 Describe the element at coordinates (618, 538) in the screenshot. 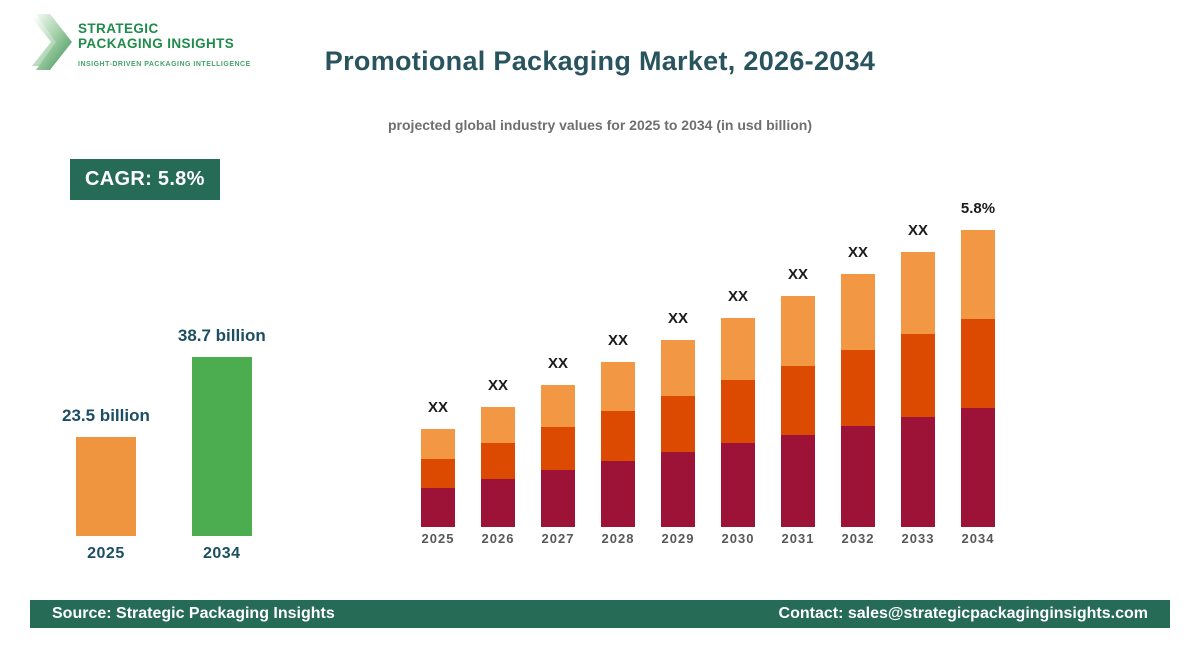

I see `stacked-year-label: 2028` at that location.